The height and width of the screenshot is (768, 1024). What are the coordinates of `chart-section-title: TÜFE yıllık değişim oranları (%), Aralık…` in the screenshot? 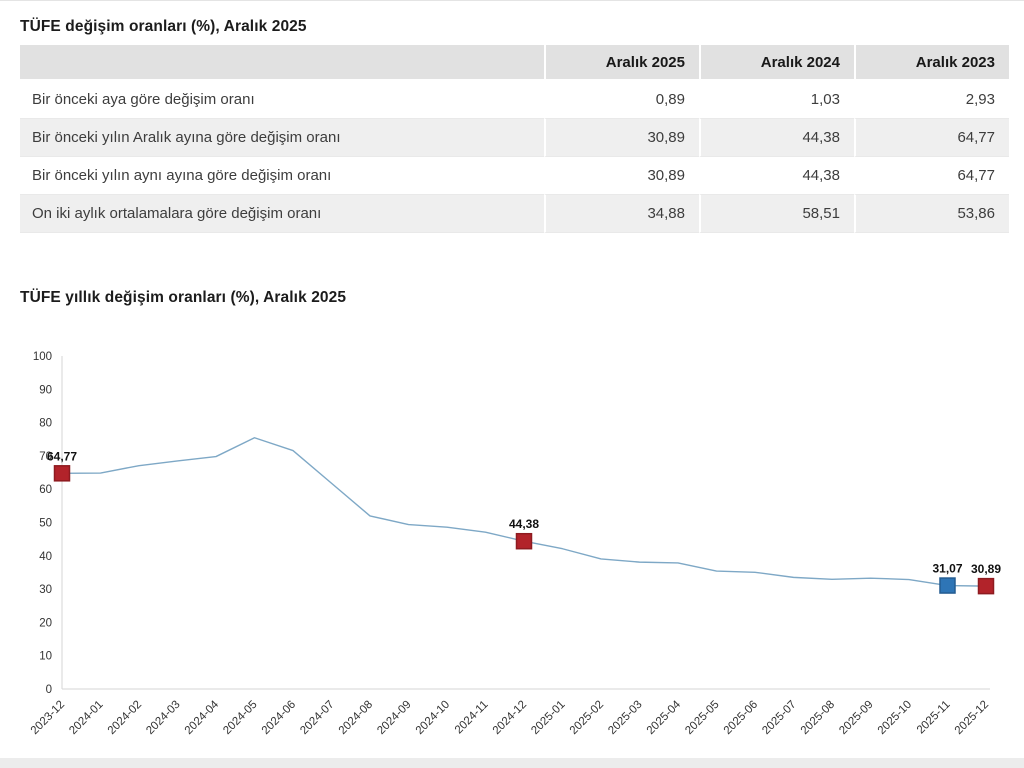 It's located at (183, 297).